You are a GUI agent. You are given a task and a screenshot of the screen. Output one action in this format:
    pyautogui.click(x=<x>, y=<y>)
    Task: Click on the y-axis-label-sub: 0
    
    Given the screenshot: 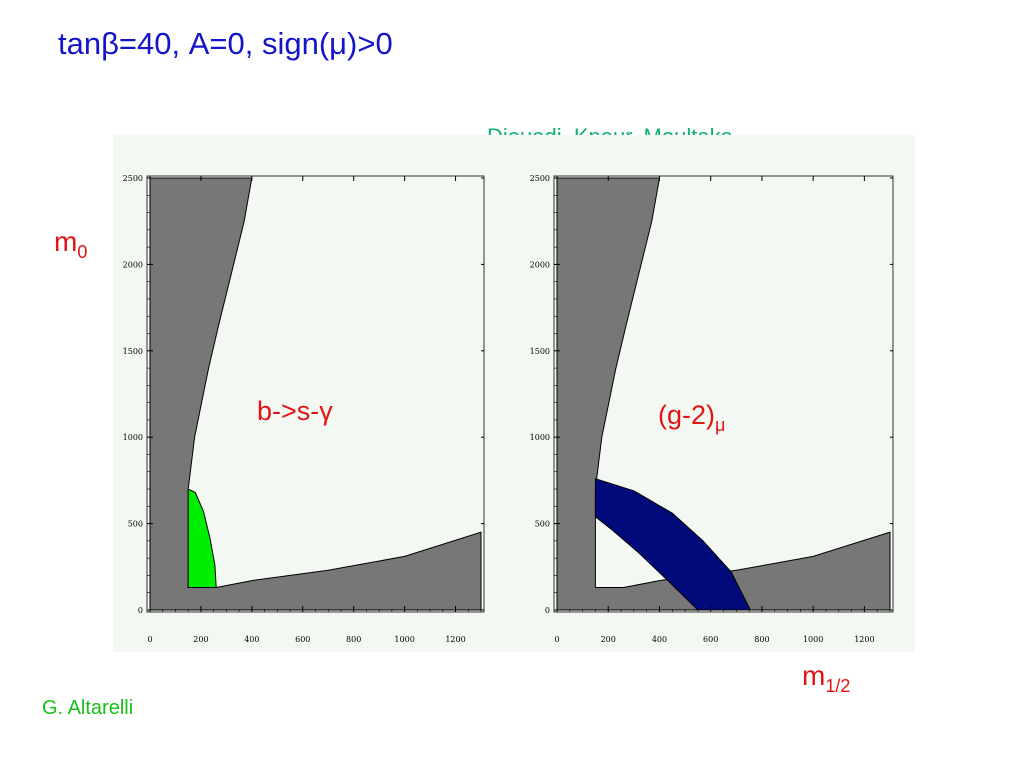 What is the action you would take?
    pyautogui.click(x=82, y=252)
    